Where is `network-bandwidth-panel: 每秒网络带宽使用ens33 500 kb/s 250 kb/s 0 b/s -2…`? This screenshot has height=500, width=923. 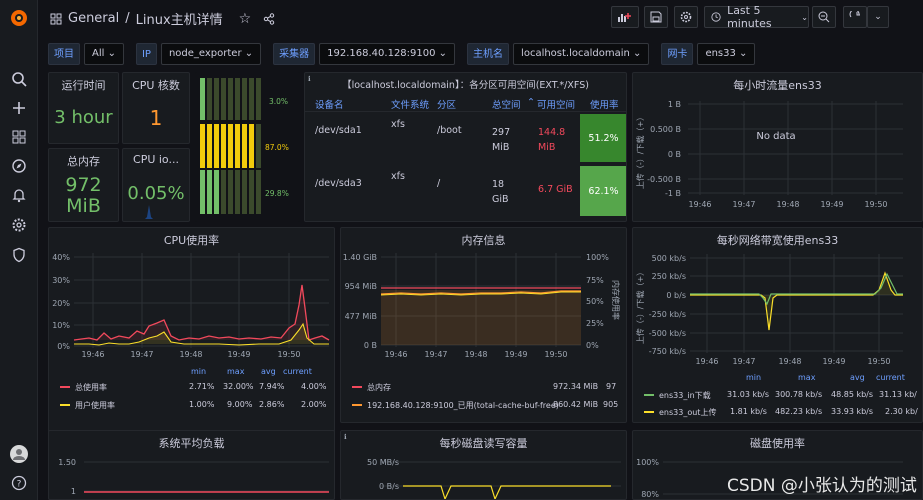 network-bandwidth-panel: 每秒网络带宽使用ens33 500 kb/s 250 kb/s 0 b/s -2… is located at coordinates (777, 325).